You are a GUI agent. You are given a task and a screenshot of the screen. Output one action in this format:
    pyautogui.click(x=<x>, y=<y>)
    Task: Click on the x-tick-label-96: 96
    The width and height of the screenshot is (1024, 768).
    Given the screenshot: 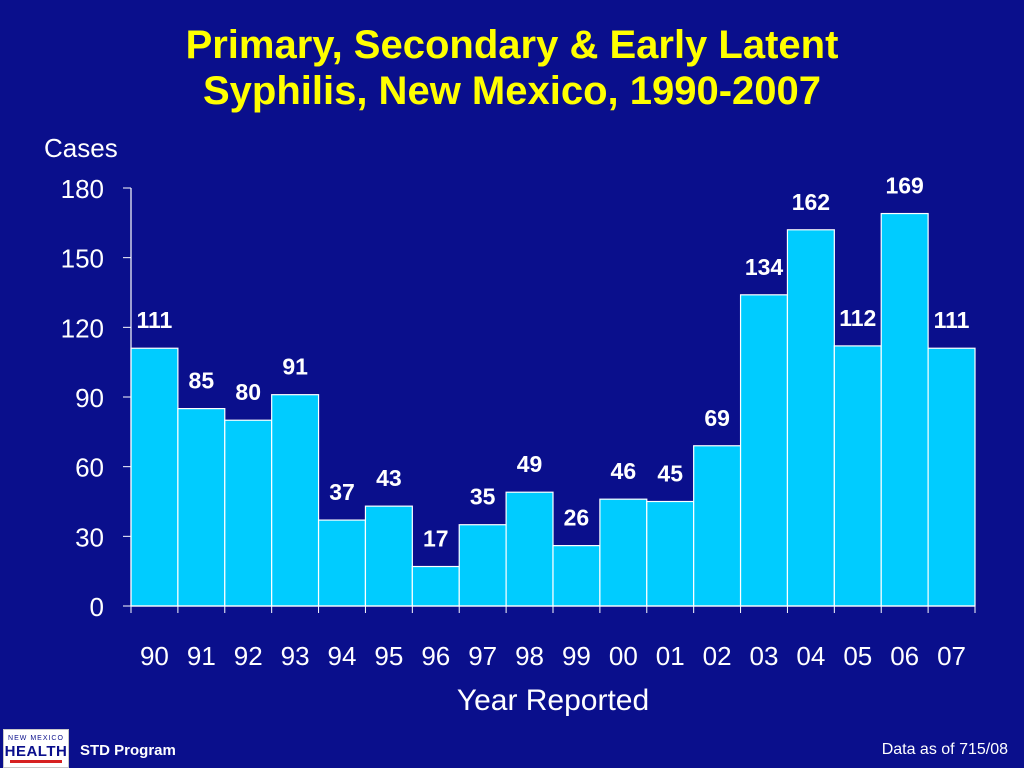 What is the action you would take?
    pyautogui.click(x=435, y=656)
    